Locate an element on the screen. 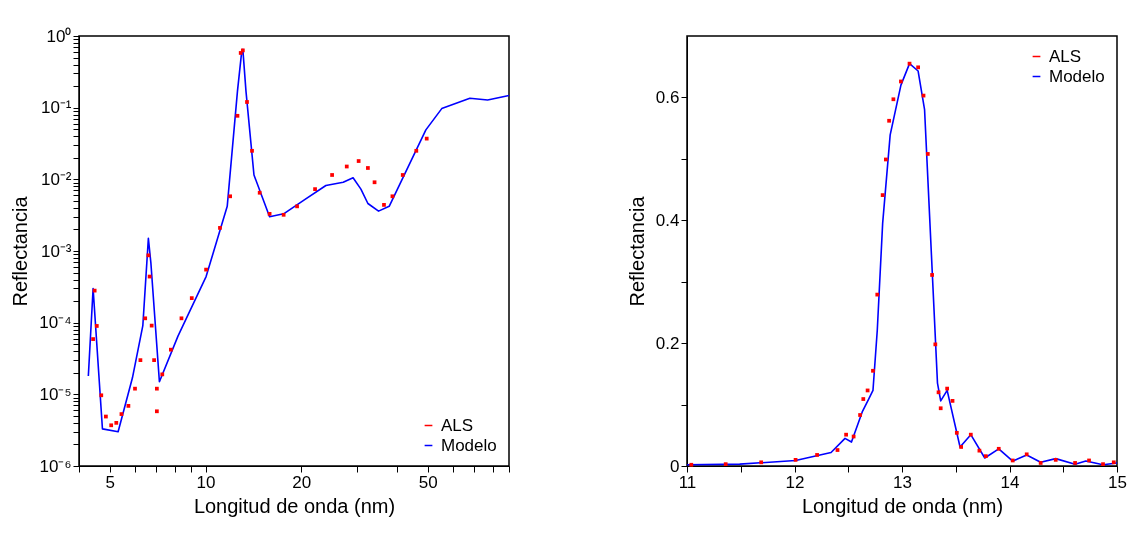 This screenshot has height=538, width=1128. x-tick-label: 5 is located at coordinates (110, 482).